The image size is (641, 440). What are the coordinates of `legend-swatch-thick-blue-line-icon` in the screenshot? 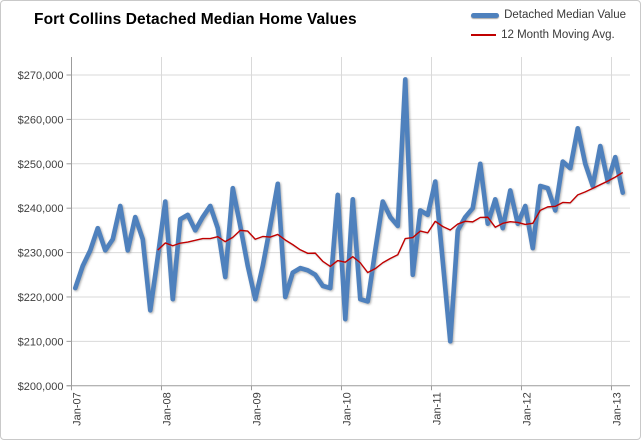 It's located at (485, 15).